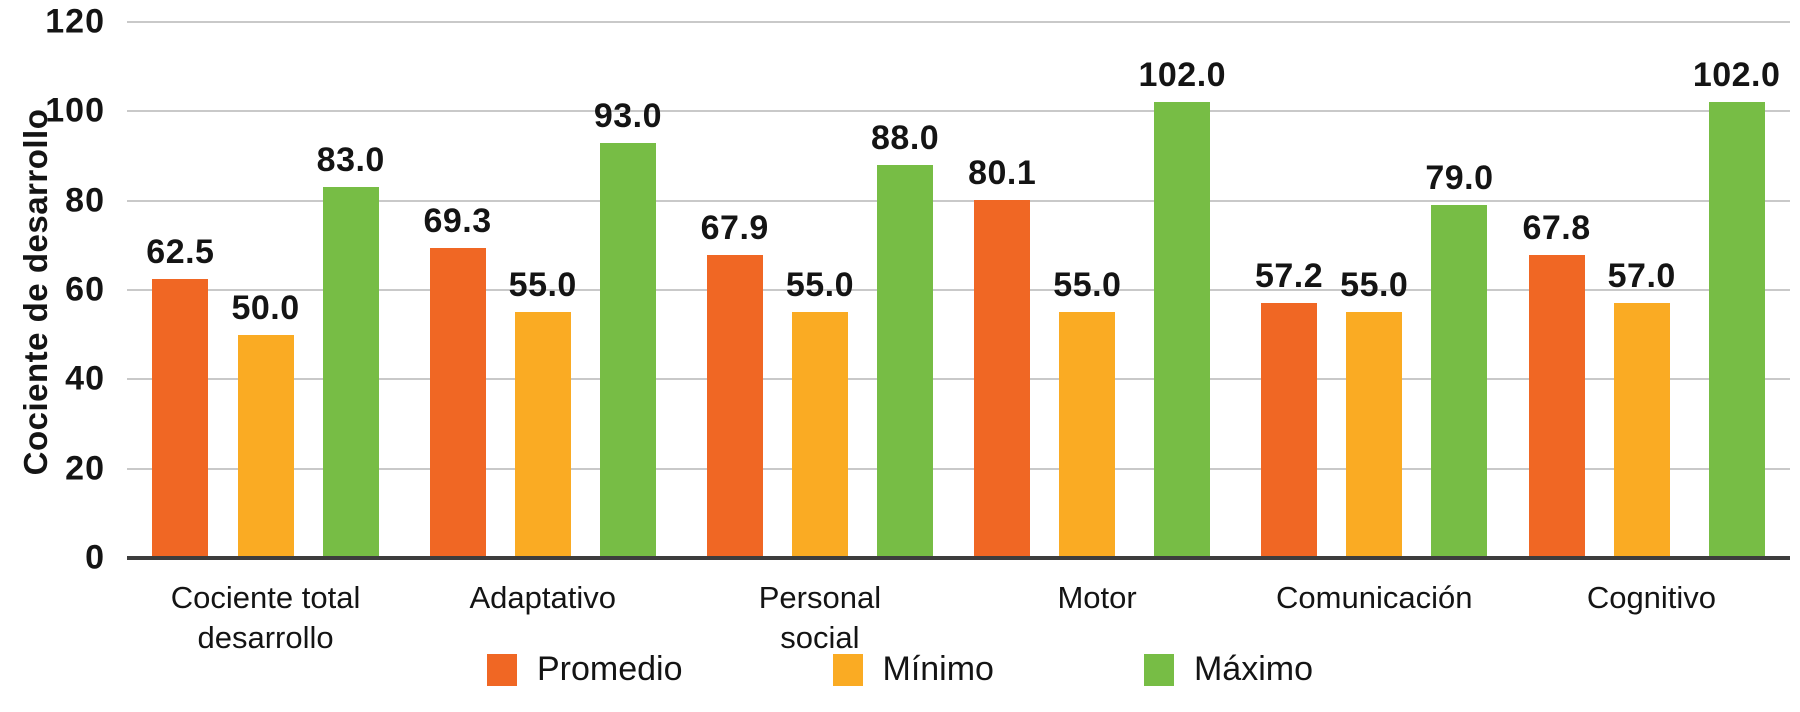 This screenshot has height=712, width=1800. Describe the element at coordinates (1097, 597) in the screenshot. I see `category-label: Motor` at that location.